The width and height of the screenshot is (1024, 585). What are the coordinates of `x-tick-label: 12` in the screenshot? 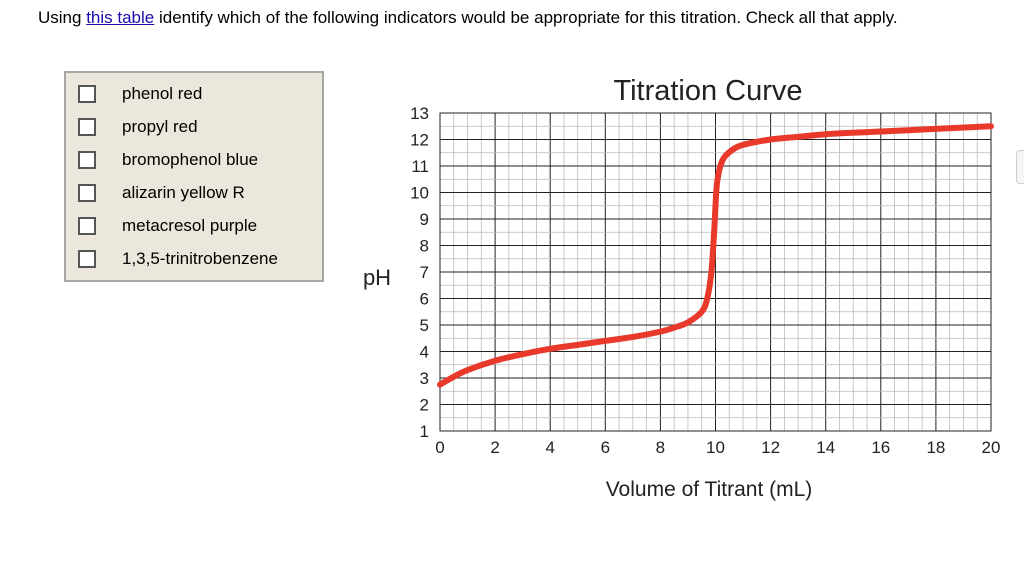 It's located at (770, 447).